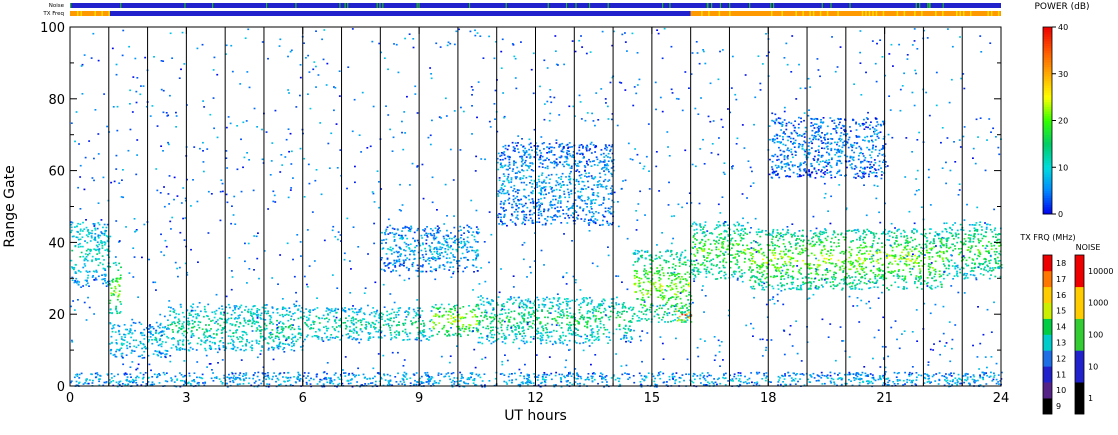 The image size is (1118, 435). I want to click on noise-bar-tick, so click(930, 5).